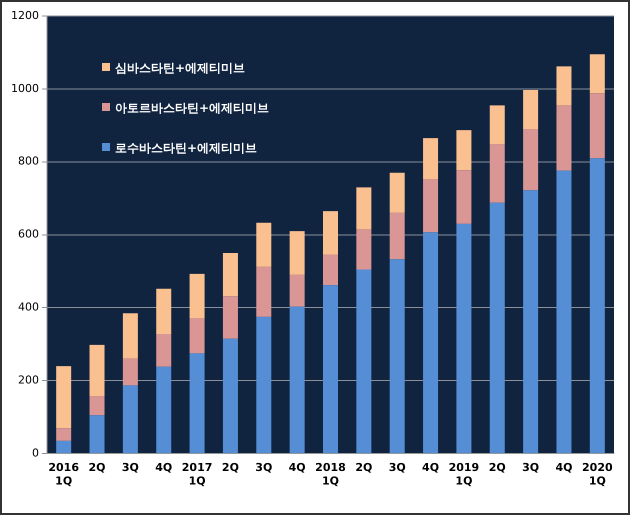 Image resolution: width=630 pixels, height=515 pixels. Describe the element at coordinates (186, 148) in the screenshot. I see `legend-label: 로수바스타틴+에제티미브` at that location.